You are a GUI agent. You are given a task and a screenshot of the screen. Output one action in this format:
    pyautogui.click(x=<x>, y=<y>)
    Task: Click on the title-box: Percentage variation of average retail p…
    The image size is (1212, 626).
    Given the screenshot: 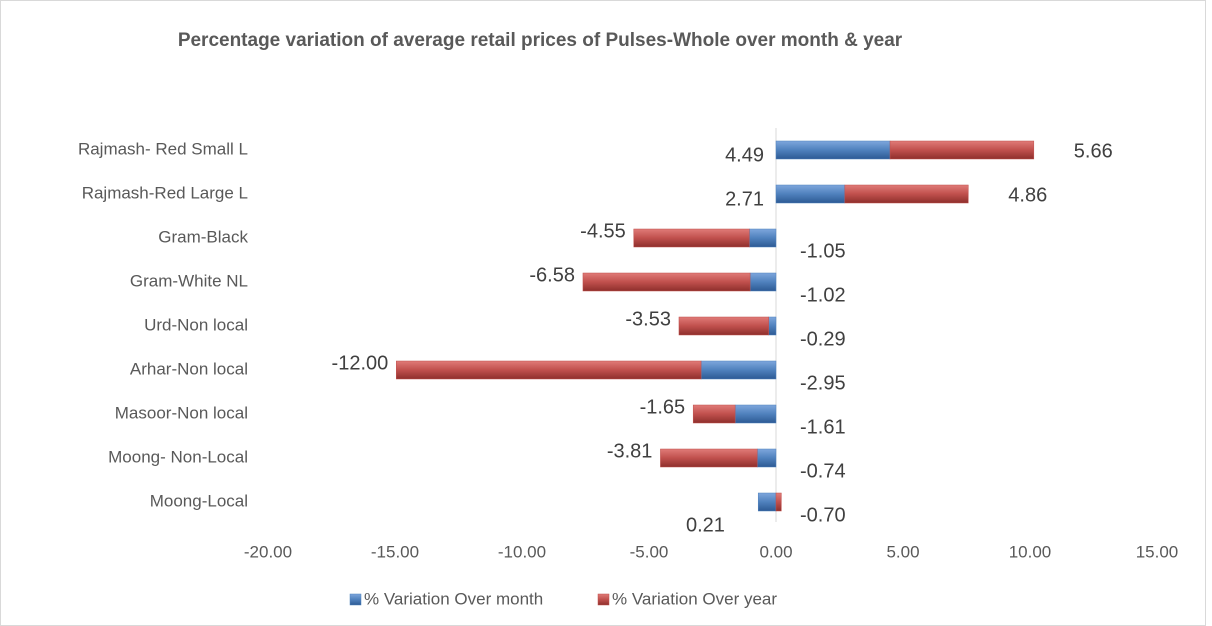 What is the action you would take?
    pyautogui.click(x=540, y=40)
    